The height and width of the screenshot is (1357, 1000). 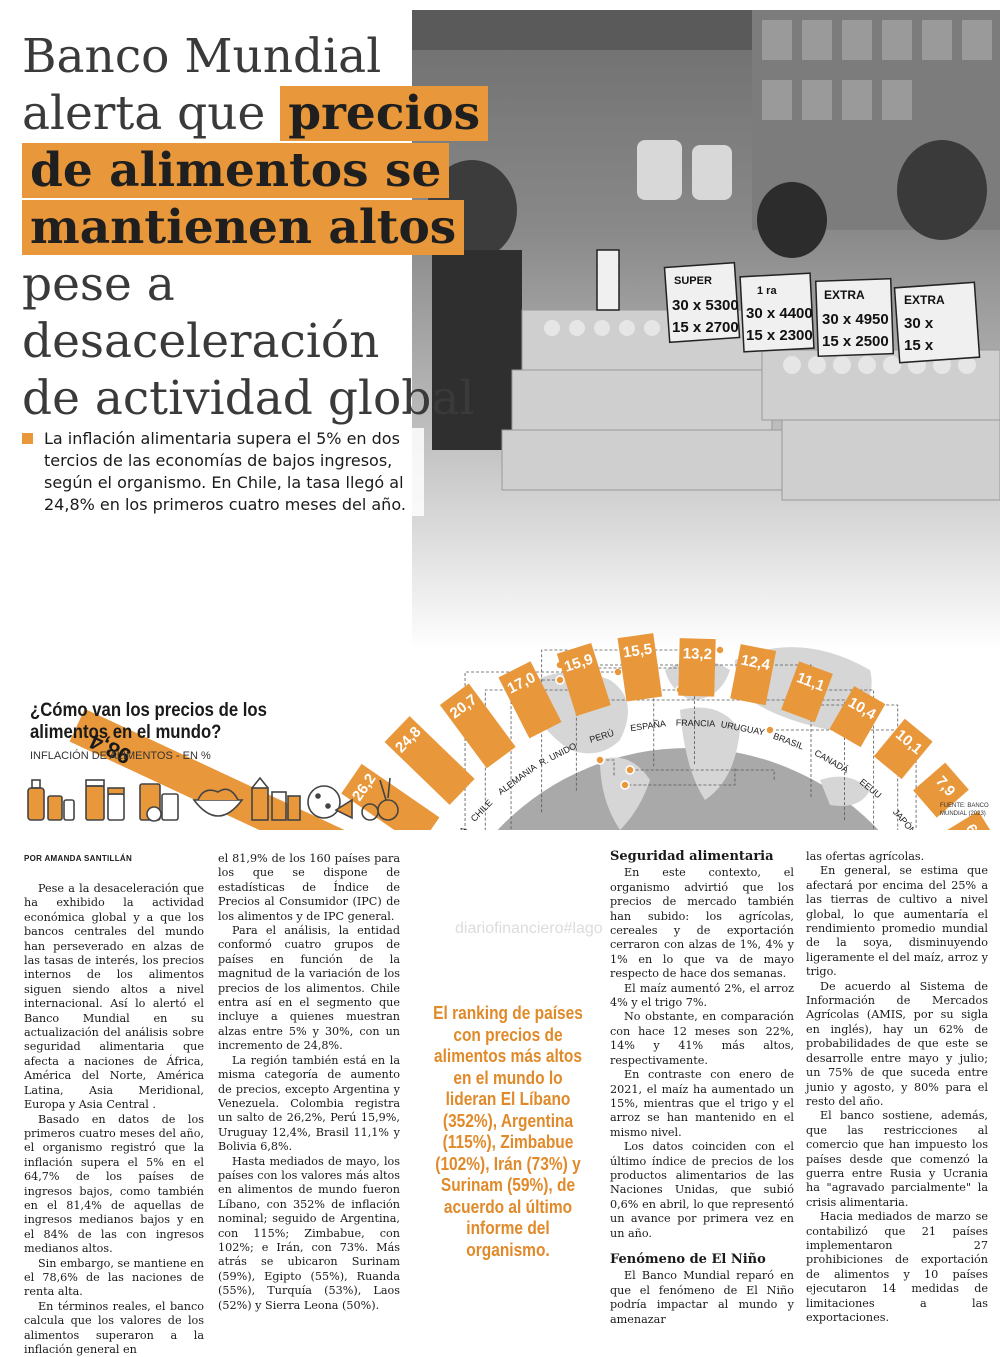 What do you see at coordinates (51, 800) in the screenshot?
I see `bottles-icon` at bounding box center [51, 800].